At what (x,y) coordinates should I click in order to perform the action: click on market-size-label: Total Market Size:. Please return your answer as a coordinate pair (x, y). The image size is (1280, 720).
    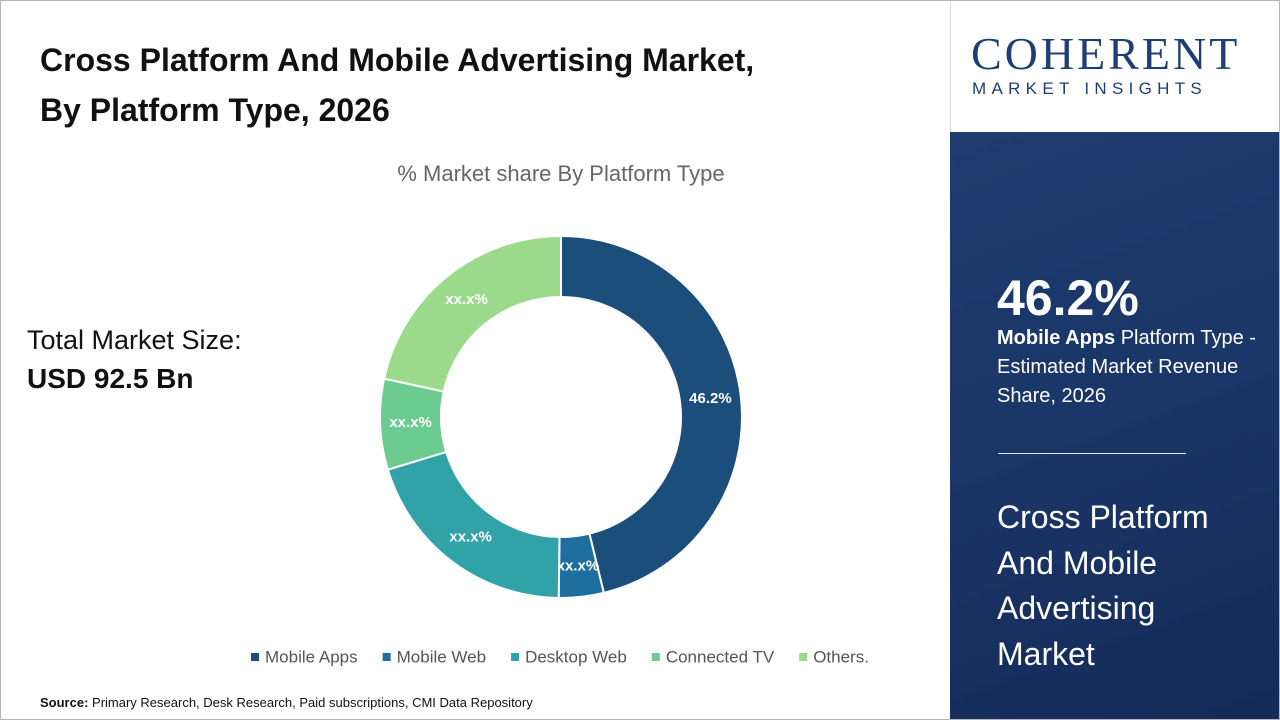
    Looking at the image, I should click on (134, 340).